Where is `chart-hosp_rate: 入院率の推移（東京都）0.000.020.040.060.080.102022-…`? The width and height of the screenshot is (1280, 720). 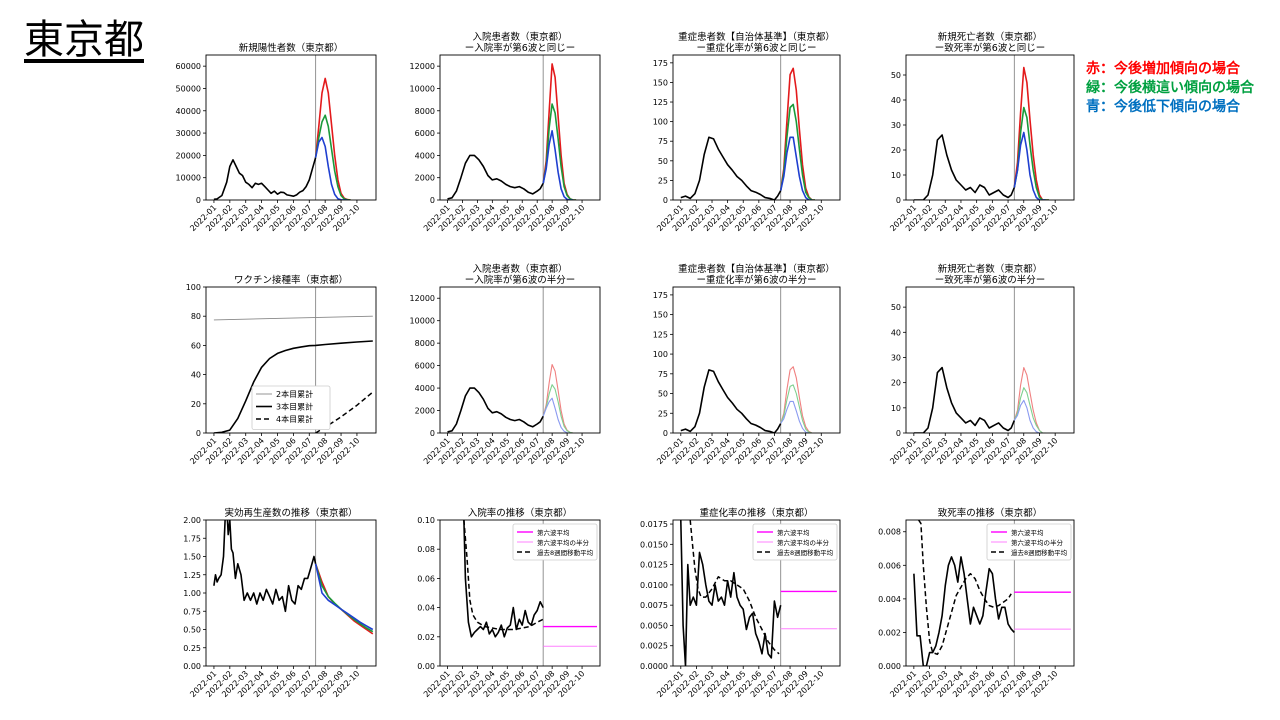 chart-hosp_rate: 入院率の推移（東京都）0.000.020.040.060.080.102022-… is located at coordinates (509, 603).